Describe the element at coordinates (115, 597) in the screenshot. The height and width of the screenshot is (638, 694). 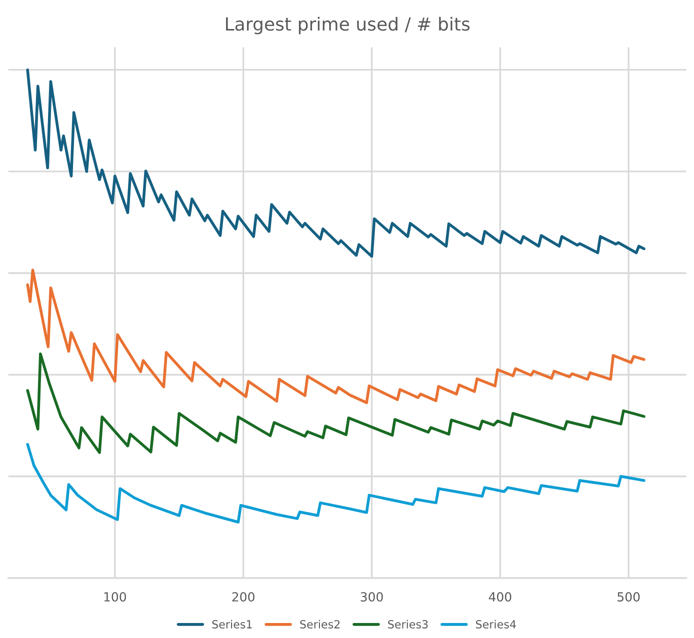
I see `x-tick-label: 100` at that location.